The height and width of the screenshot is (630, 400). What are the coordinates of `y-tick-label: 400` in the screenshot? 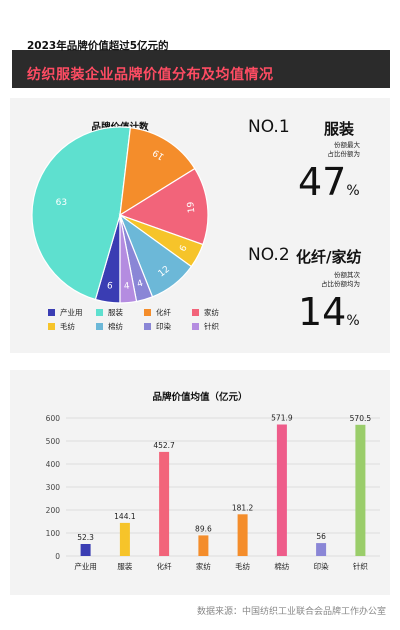 It's located at (53, 464).